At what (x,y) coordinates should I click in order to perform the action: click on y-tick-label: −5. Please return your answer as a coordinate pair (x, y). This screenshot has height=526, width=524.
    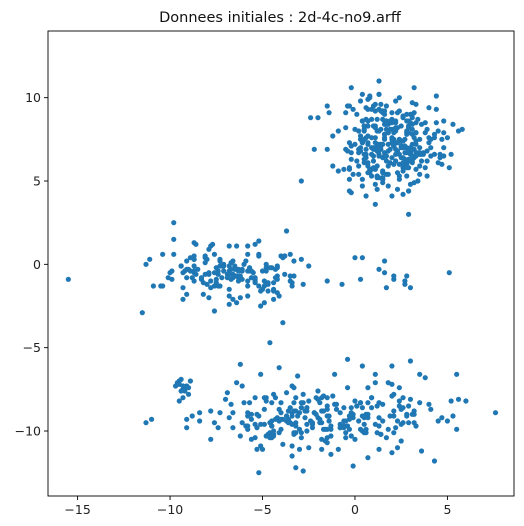
    Looking at the image, I should click on (32, 347).